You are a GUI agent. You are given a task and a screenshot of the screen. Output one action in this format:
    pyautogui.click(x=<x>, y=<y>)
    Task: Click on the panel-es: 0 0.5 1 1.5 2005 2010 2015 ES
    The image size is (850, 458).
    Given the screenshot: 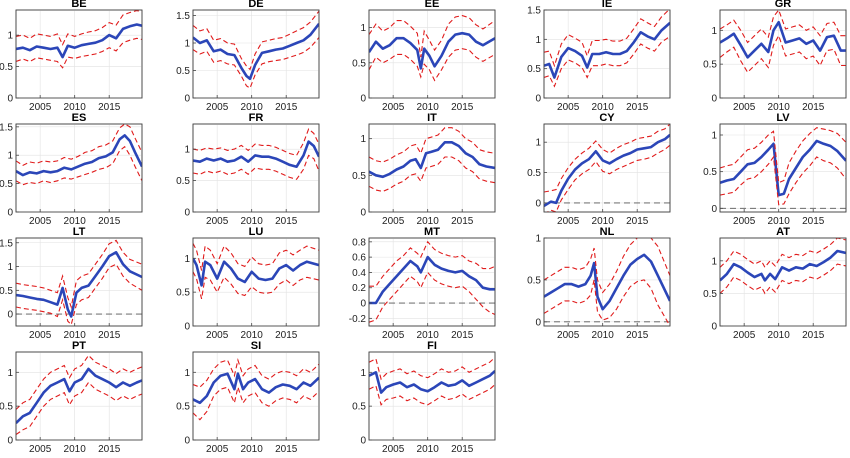 What is the action you would take?
    pyautogui.click(x=71, y=169)
    